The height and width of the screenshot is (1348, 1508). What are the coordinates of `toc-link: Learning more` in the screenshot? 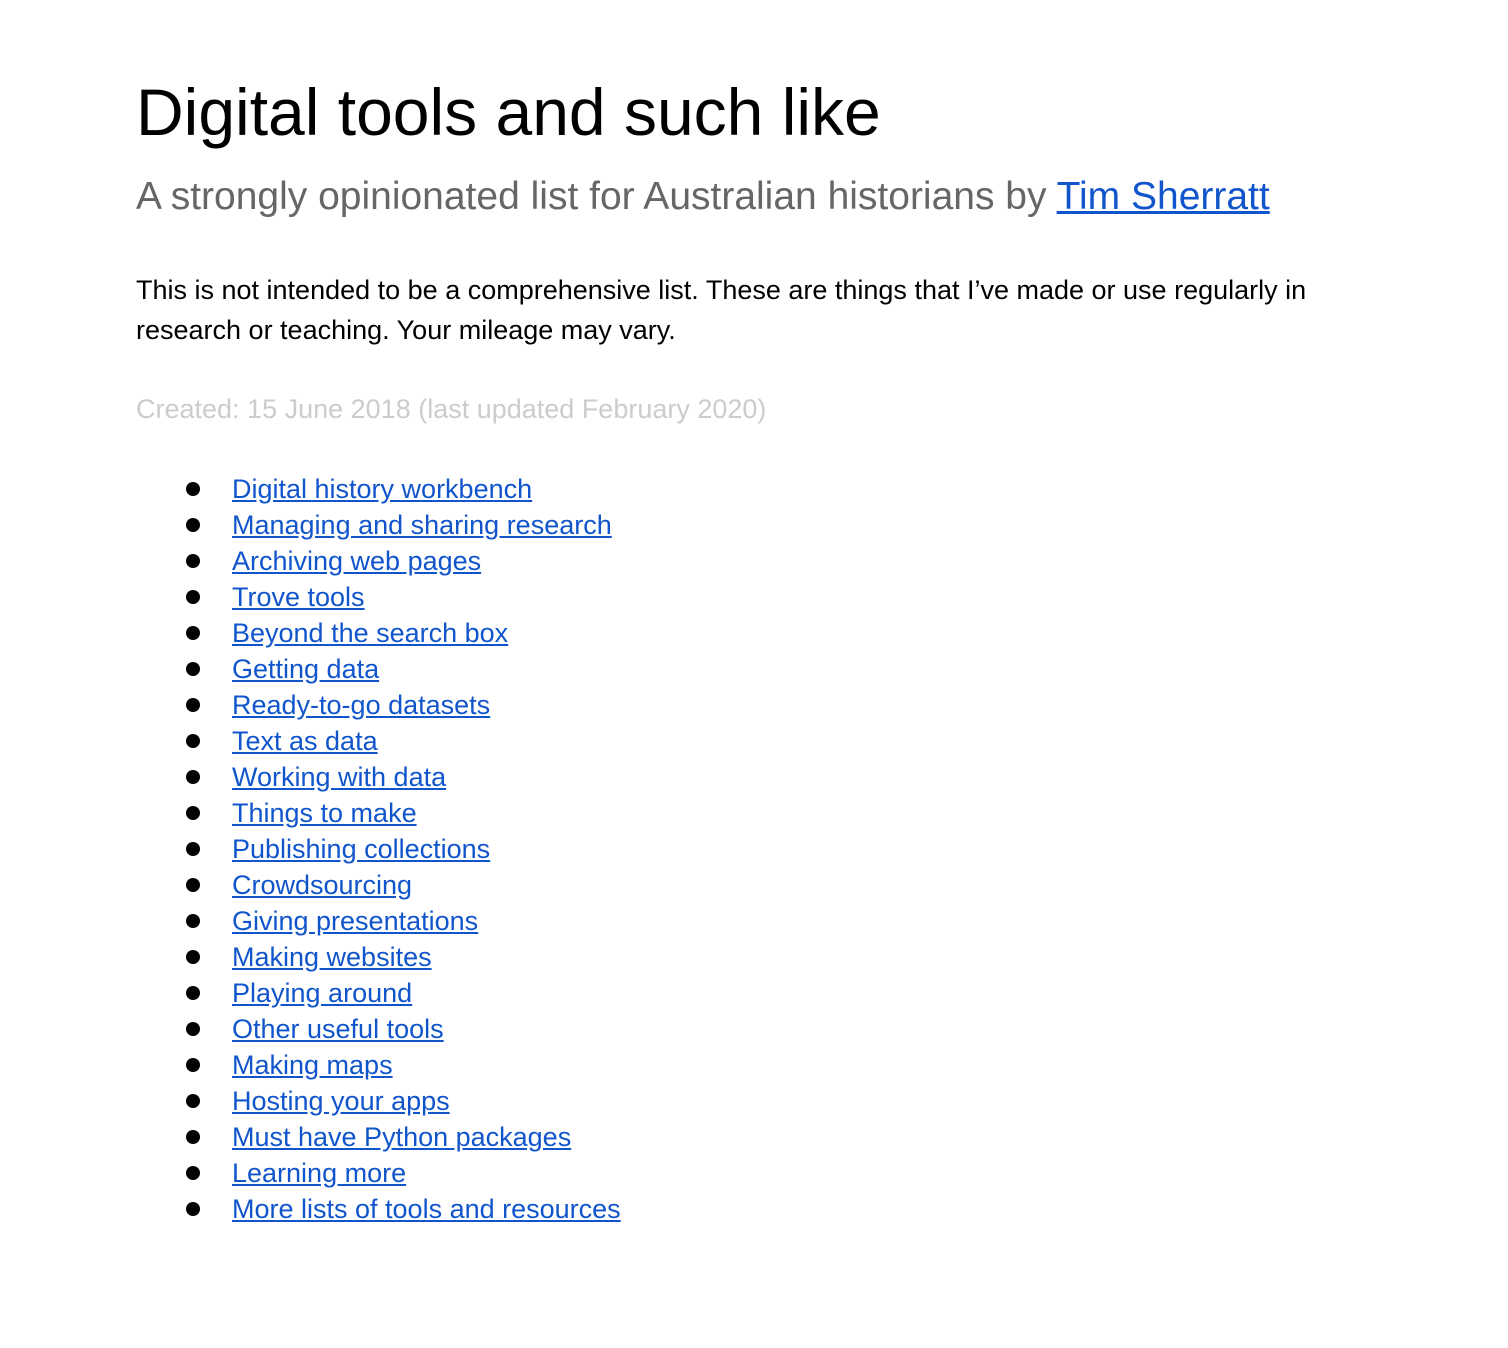 It's located at (319, 1173).